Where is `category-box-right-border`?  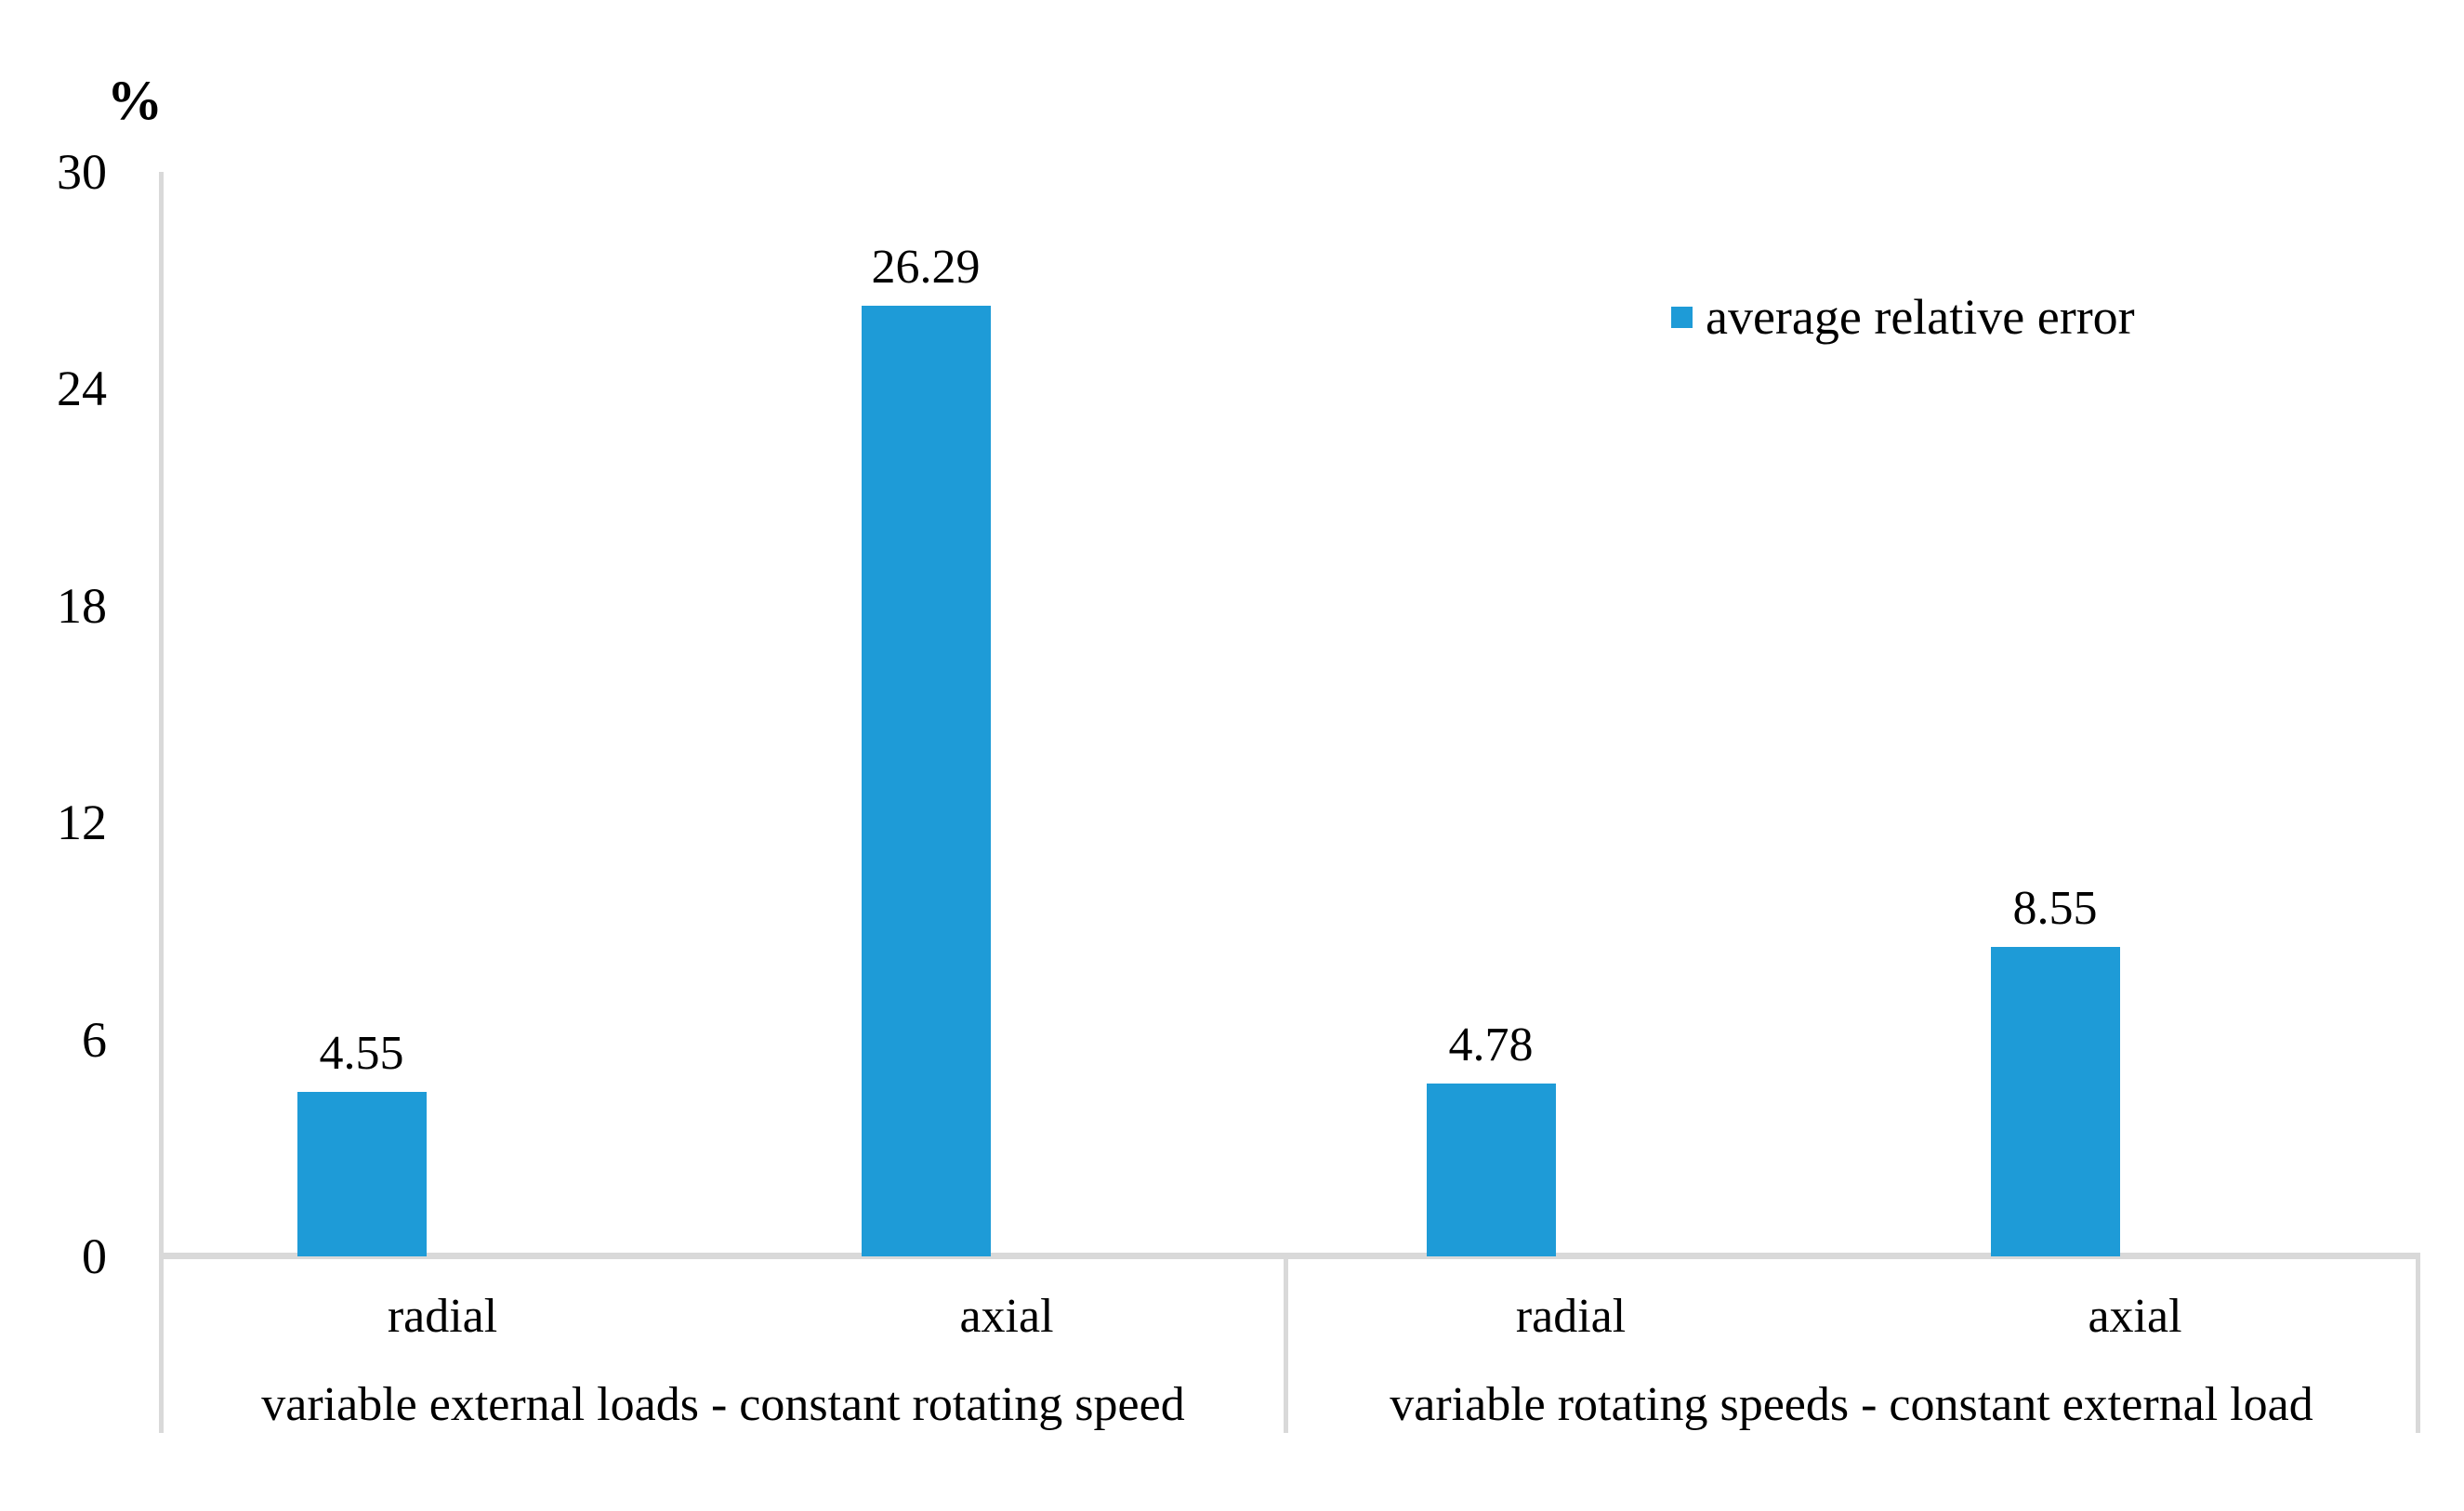
category-box-right-border is located at coordinates (2418, 1344).